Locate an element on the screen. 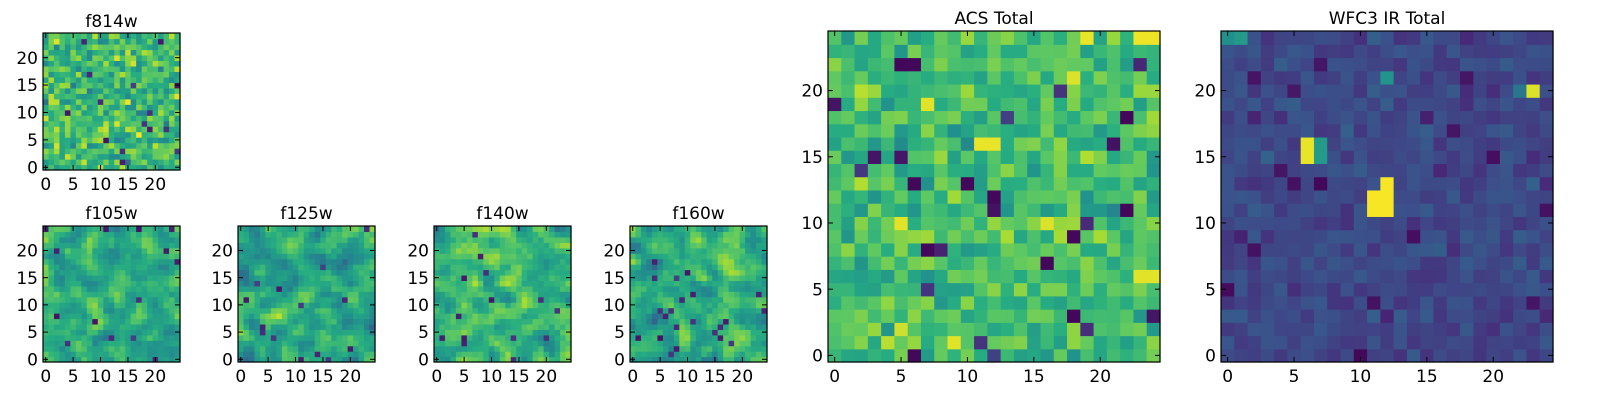  panel-title: f140w is located at coordinates (502, 214).